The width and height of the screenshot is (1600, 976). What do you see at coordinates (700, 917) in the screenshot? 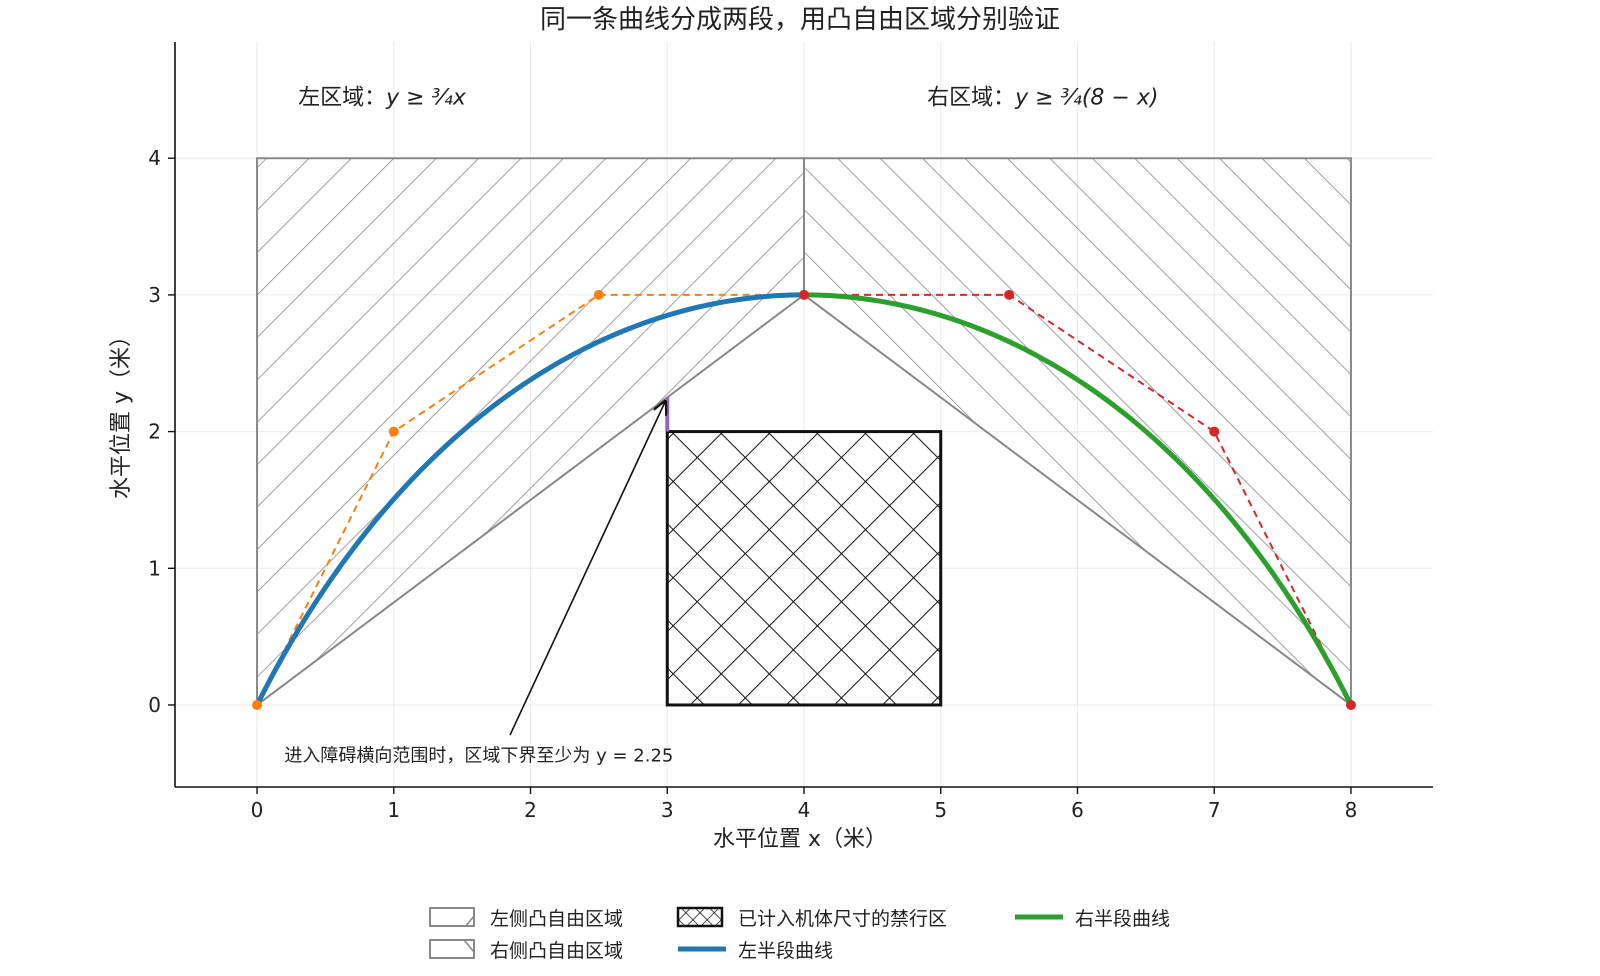
I see `legend-swatch-obstacle` at bounding box center [700, 917].